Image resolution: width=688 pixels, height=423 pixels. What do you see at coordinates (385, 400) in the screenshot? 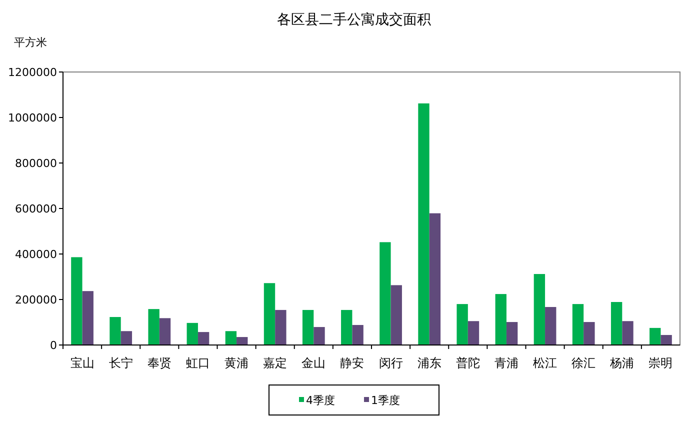
I see `legend-label: 1季度` at bounding box center [385, 400].